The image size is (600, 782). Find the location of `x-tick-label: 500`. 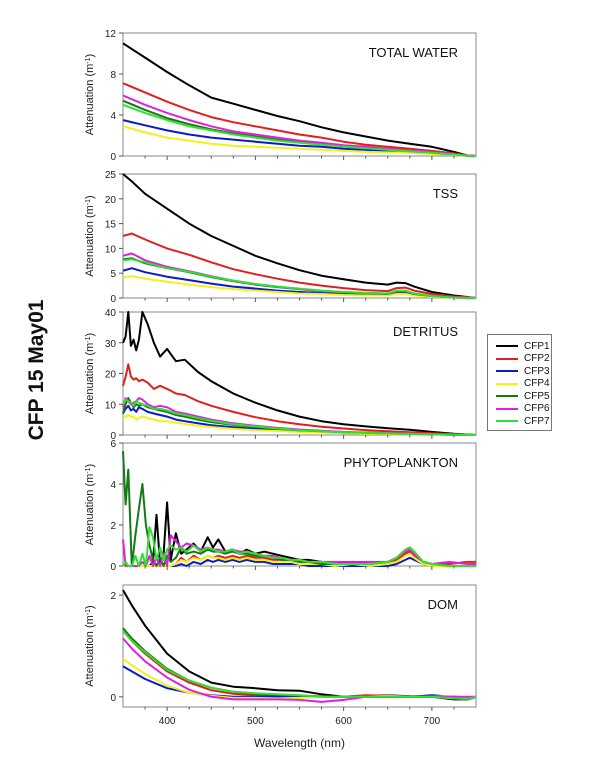

x-tick-label: 500 is located at coordinates (255, 721).